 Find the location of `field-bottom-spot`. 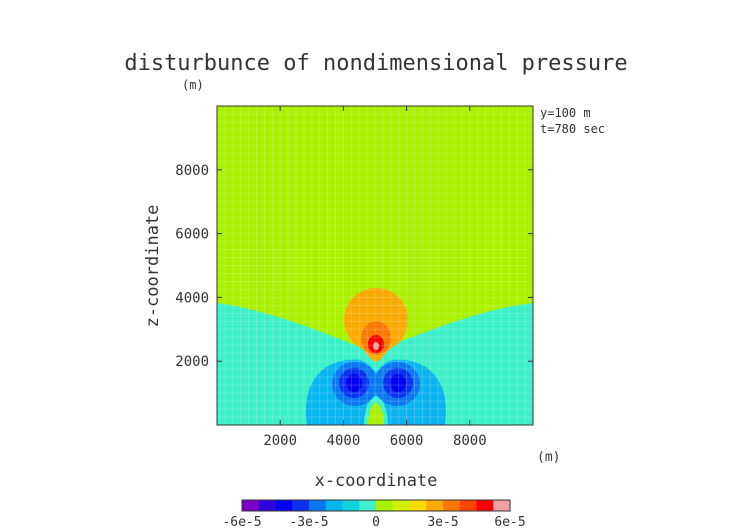

field-bottom-spot is located at coordinates (376, 414).